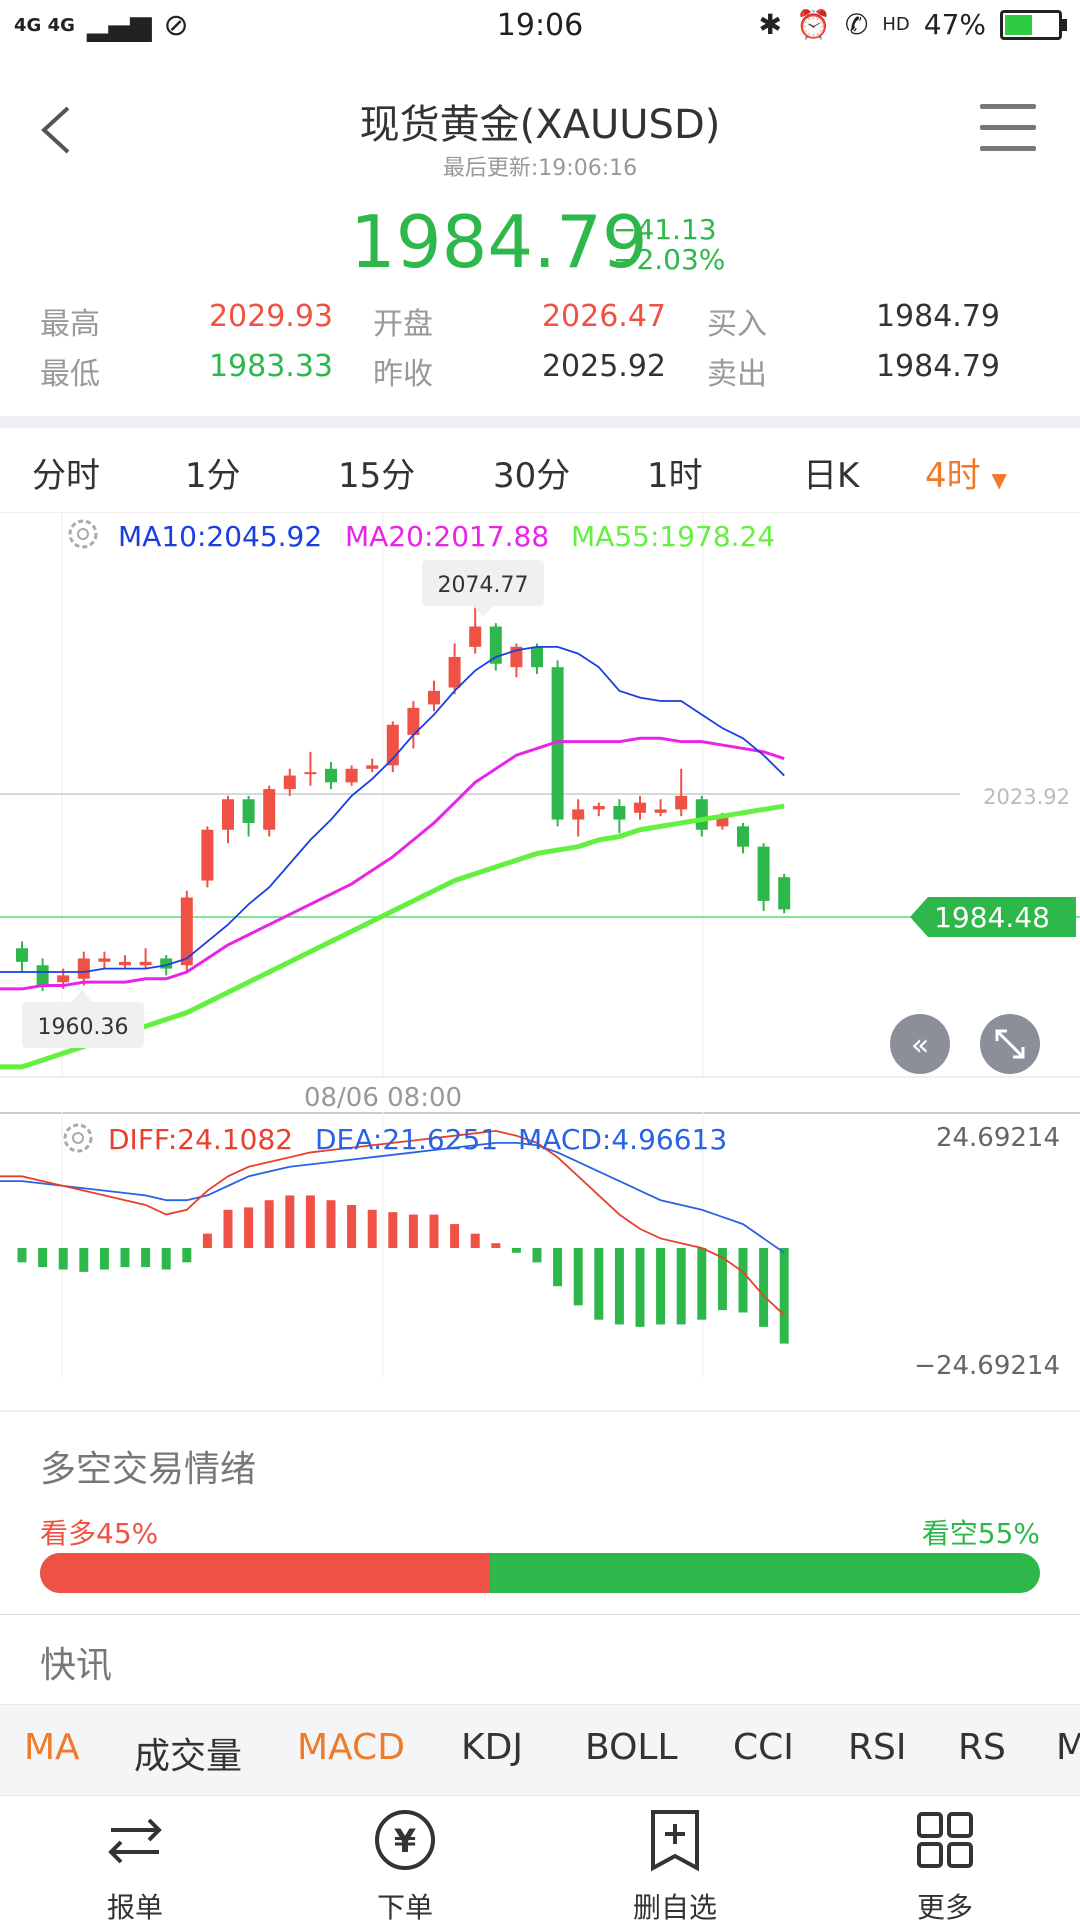 This screenshot has width=1080, height=1926. Describe the element at coordinates (944, 1907) in the screenshot. I see `nav-more-label: 更多` at that location.